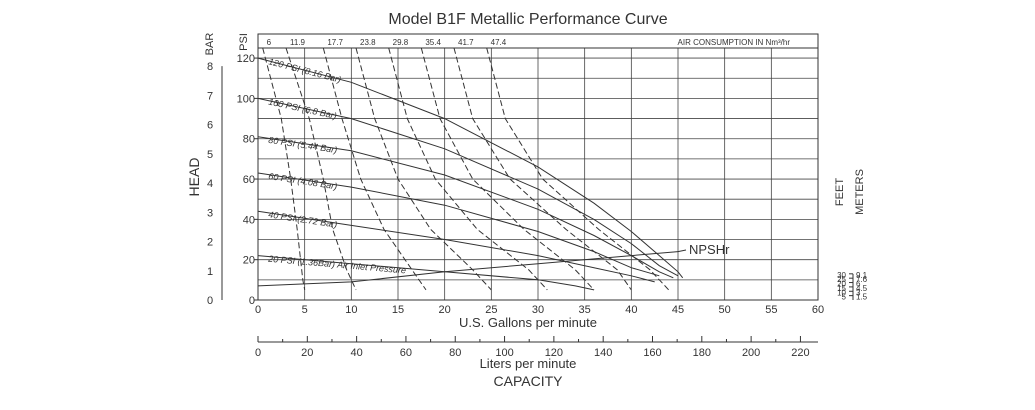  What do you see at coordinates (554, 353) in the screenshot?
I see `liters-tick-label: 120` at bounding box center [554, 353].